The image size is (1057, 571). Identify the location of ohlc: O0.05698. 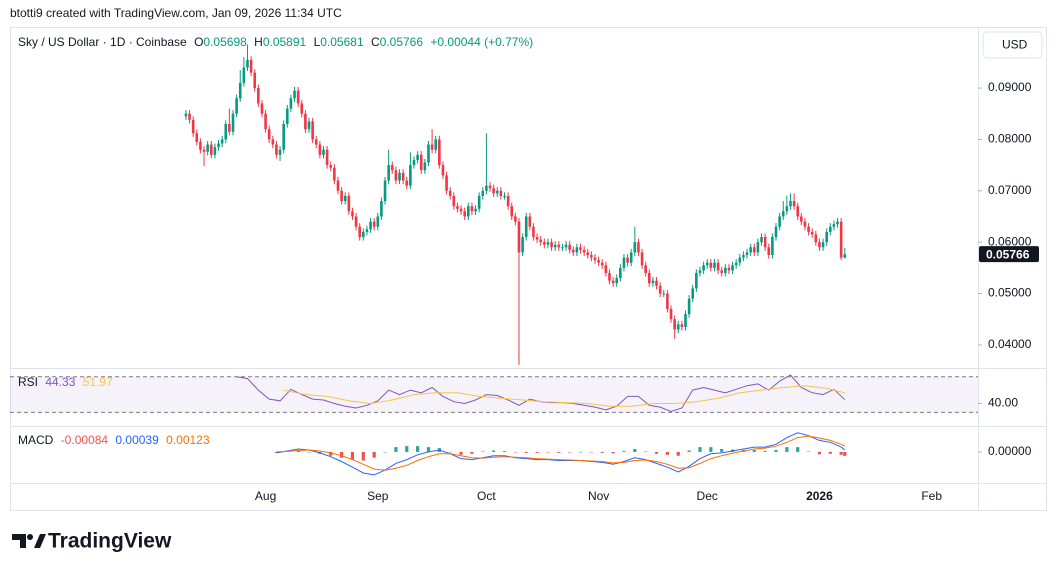
(220, 42).